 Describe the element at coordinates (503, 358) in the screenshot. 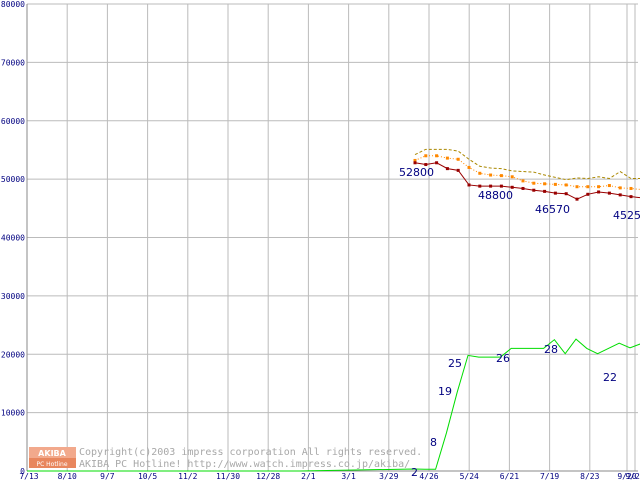

I see `data-label: 26` at that location.